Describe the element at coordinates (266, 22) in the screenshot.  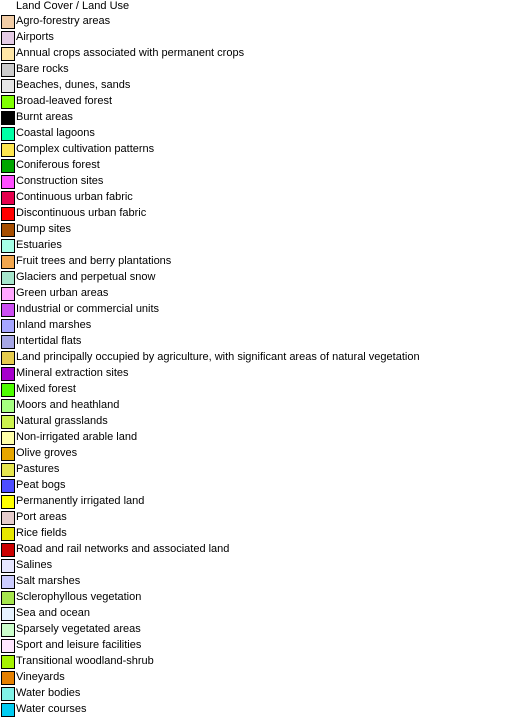
I see `legend-item: Agro-forestry areas` at that location.